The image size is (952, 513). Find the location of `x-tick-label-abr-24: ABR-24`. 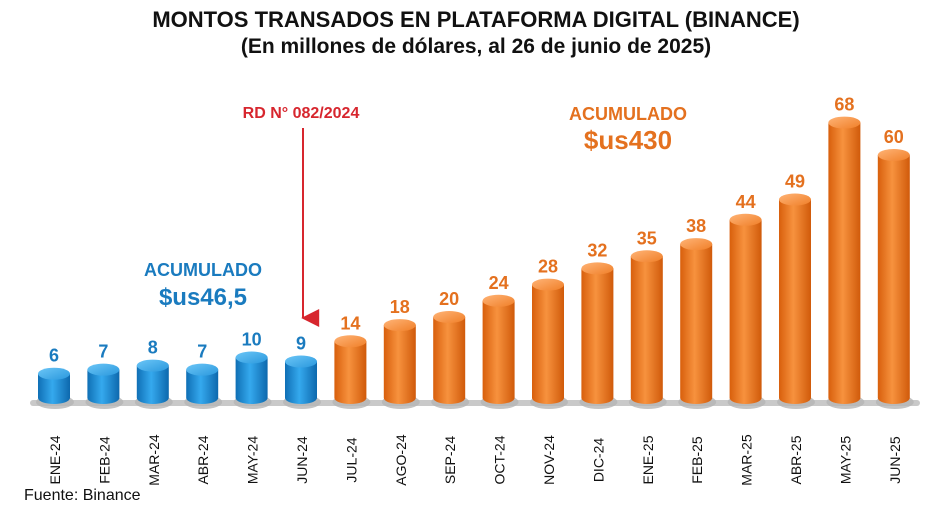

x-tick-label-abr-24: ABR-24 is located at coordinates (203, 459).